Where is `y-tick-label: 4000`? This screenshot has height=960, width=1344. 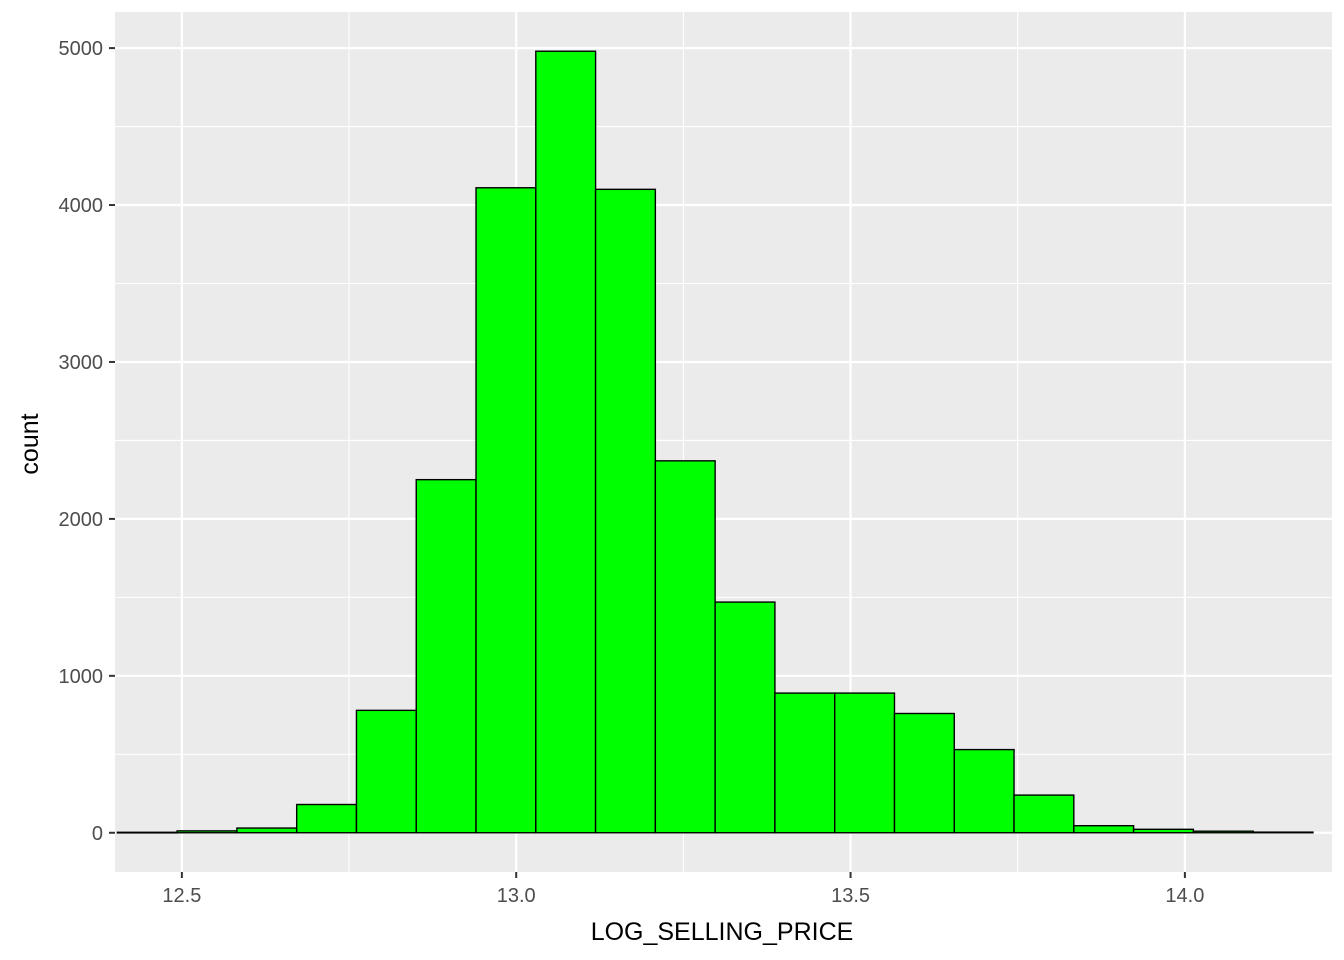
y-tick-label: 4000 is located at coordinates (81, 206).